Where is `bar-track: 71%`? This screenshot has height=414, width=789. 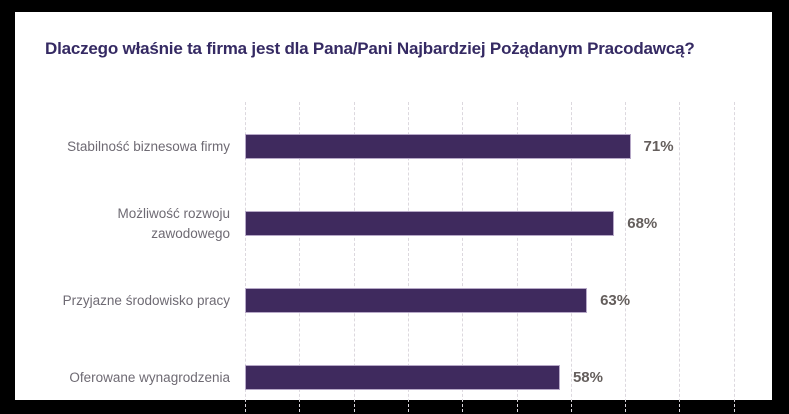
bar-track: 71% is located at coordinates (516, 146).